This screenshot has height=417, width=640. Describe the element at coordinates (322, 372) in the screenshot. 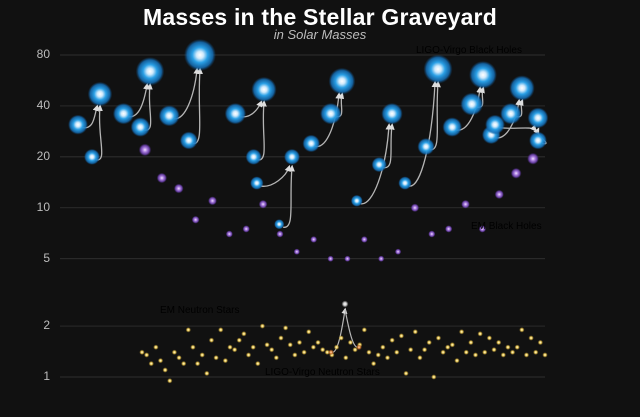

I see `legend-ligo-neutron-stars: LIGO-Virgo Neutron Stars` at that location.